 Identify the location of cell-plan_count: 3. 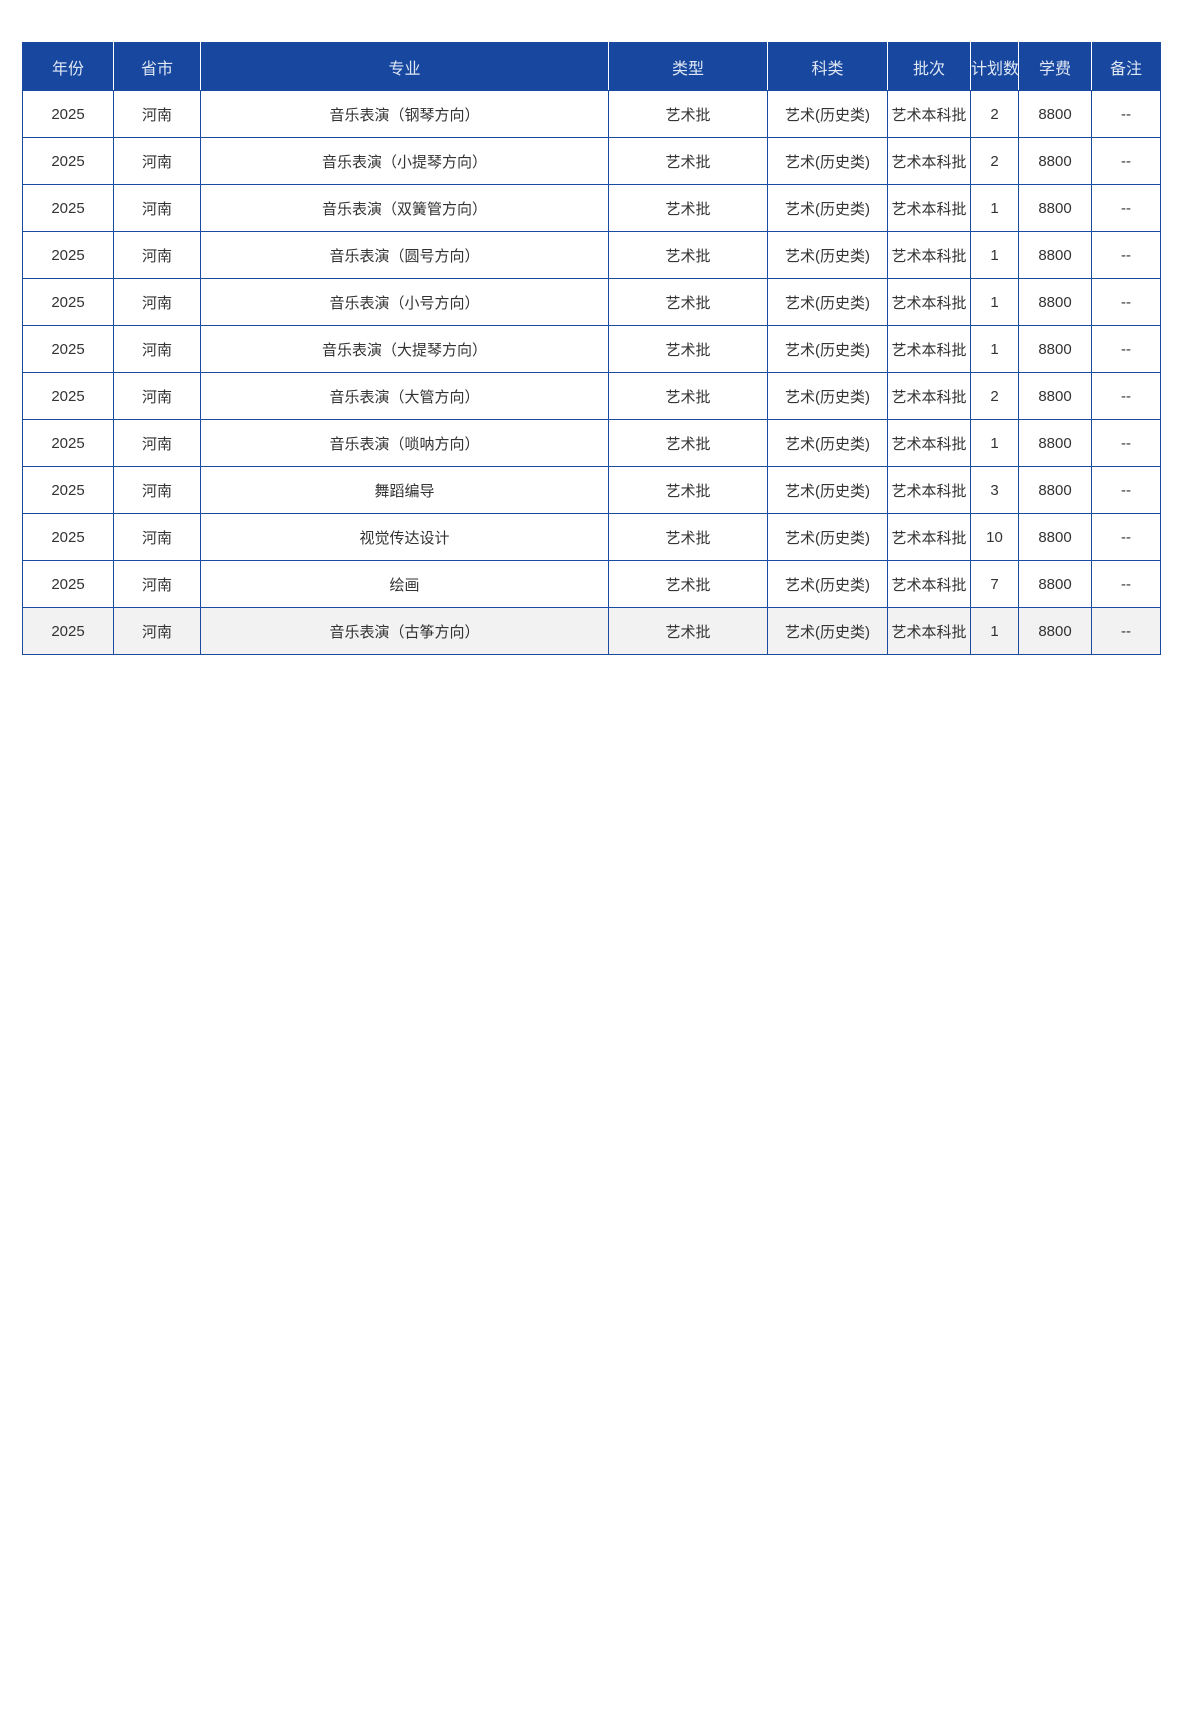
(994, 490).